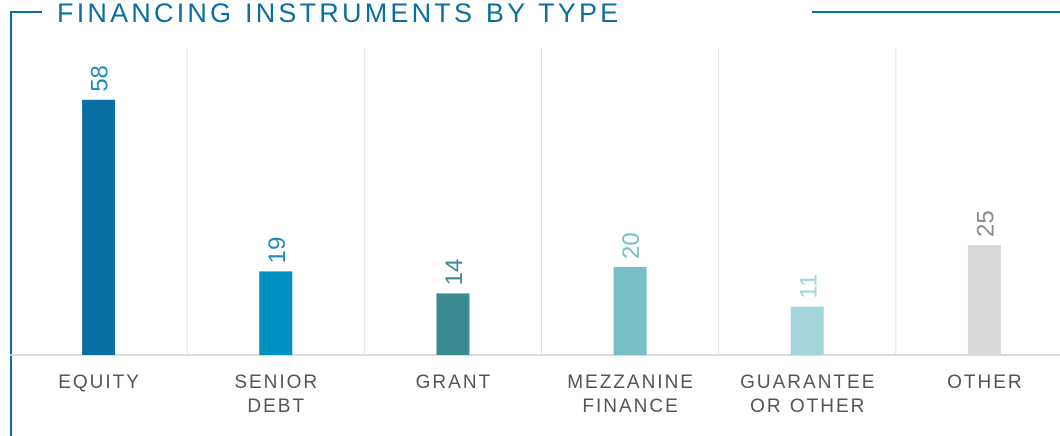  I want to click on x-tick-line: OTHER, so click(985, 382).